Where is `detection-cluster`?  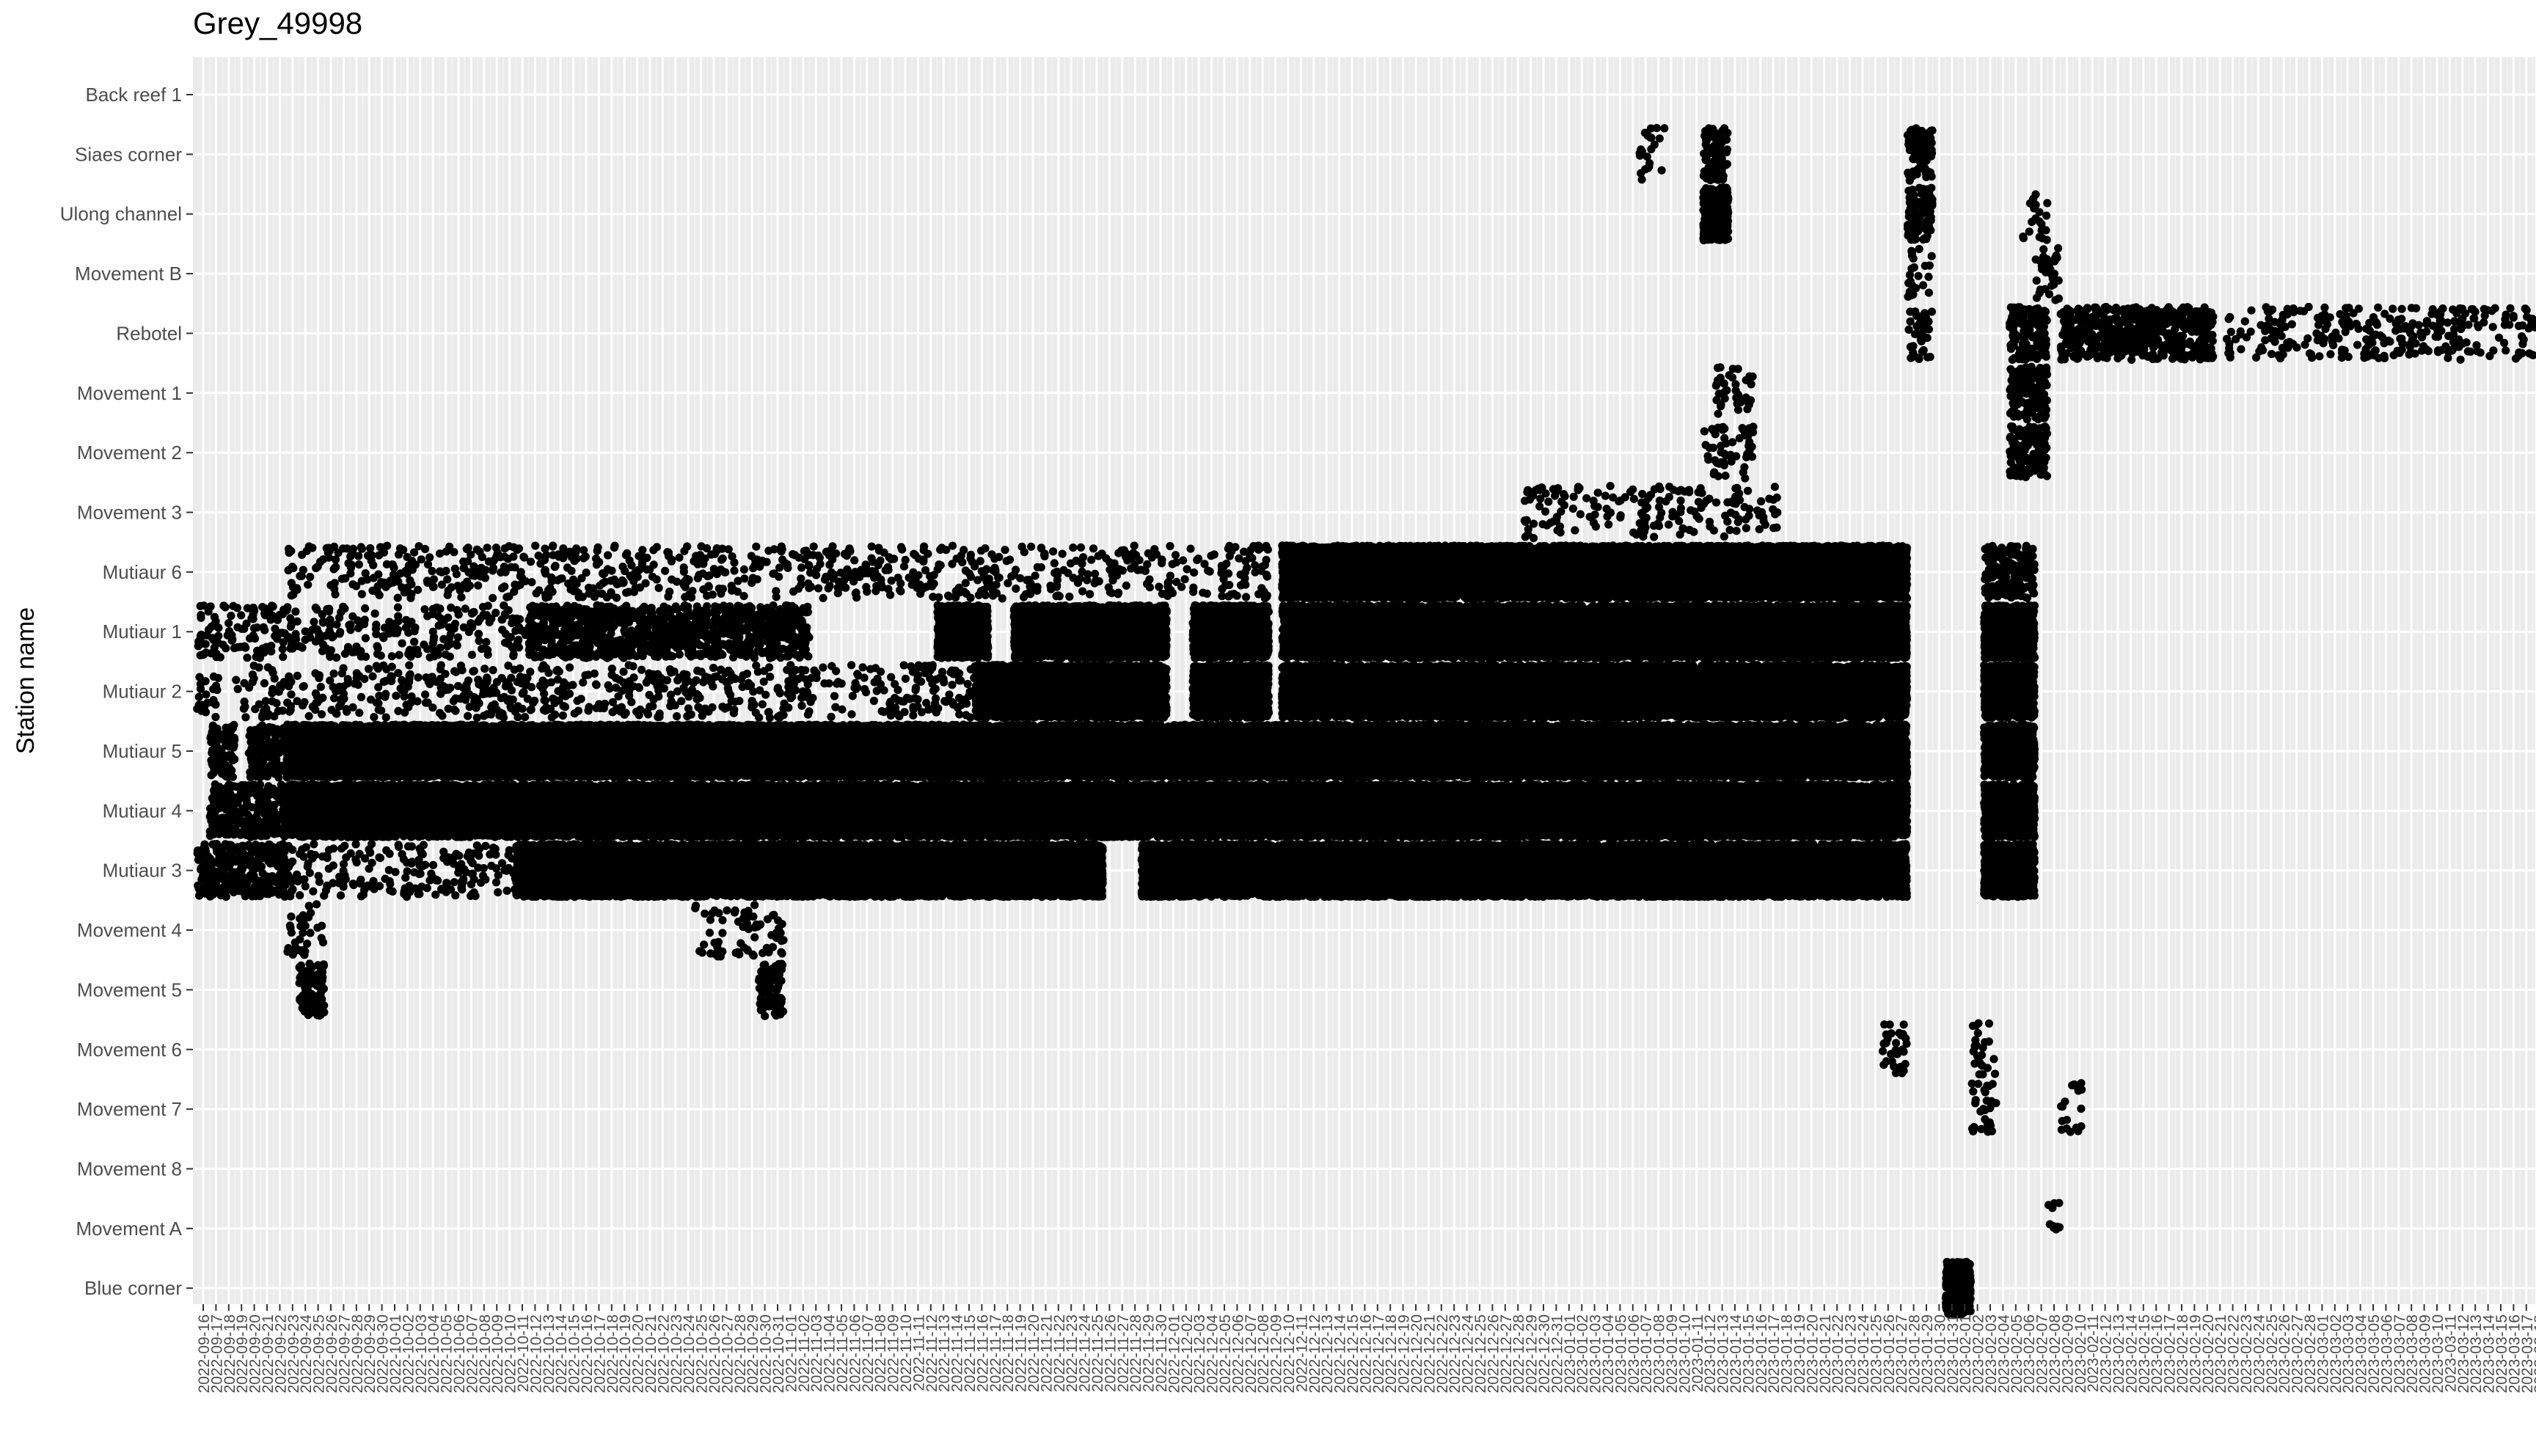 detection-cluster is located at coordinates (611, 871).